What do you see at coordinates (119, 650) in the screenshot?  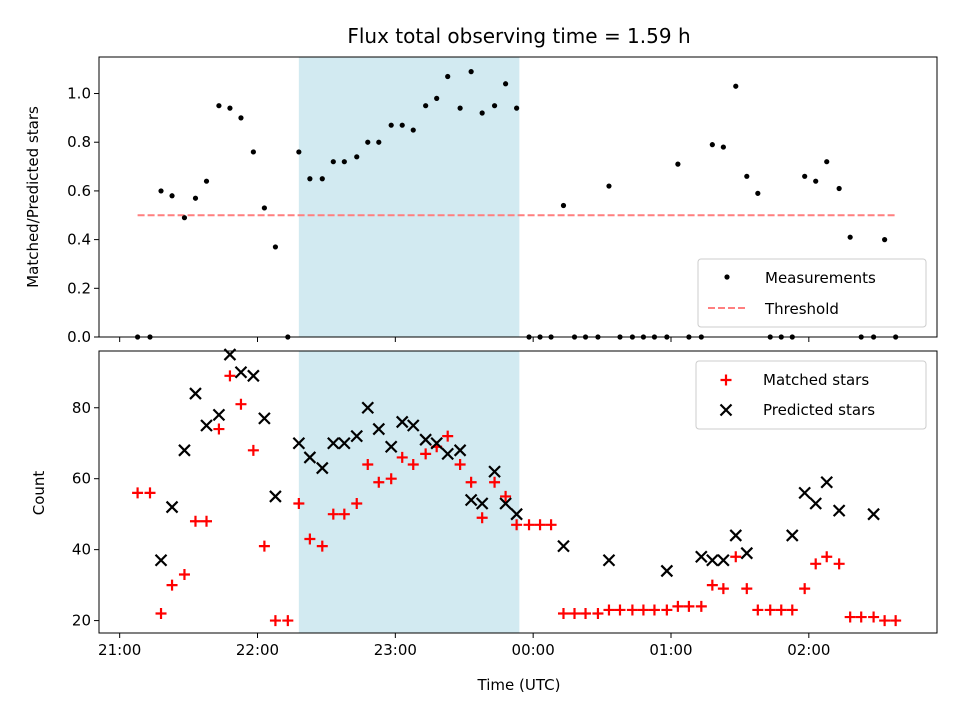 I see `x-tick-label: 21:00` at bounding box center [119, 650].